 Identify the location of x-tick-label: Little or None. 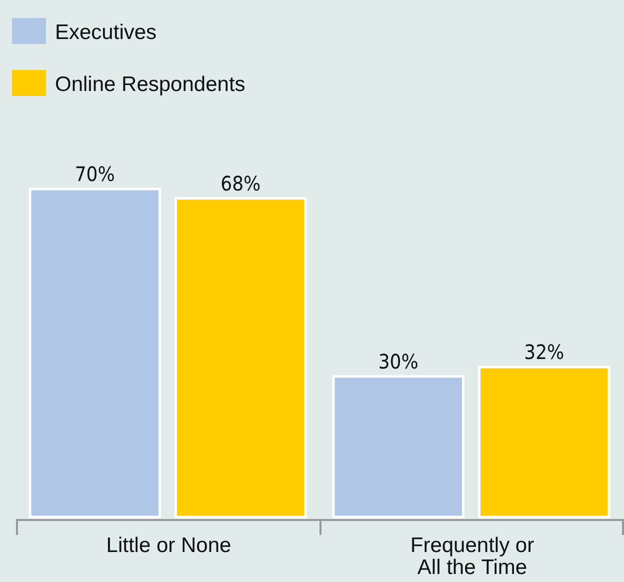
(169, 545).